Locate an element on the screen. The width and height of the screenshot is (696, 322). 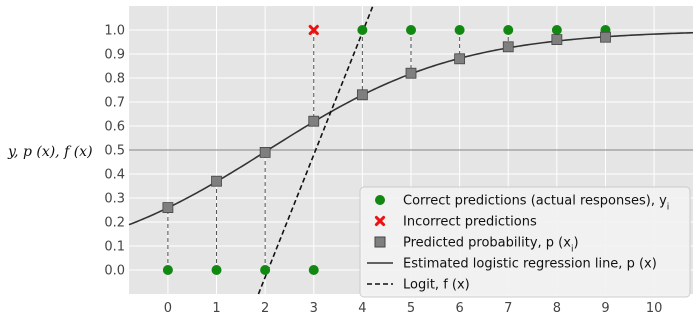
x-tick-label: 6 is located at coordinates (459, 308).